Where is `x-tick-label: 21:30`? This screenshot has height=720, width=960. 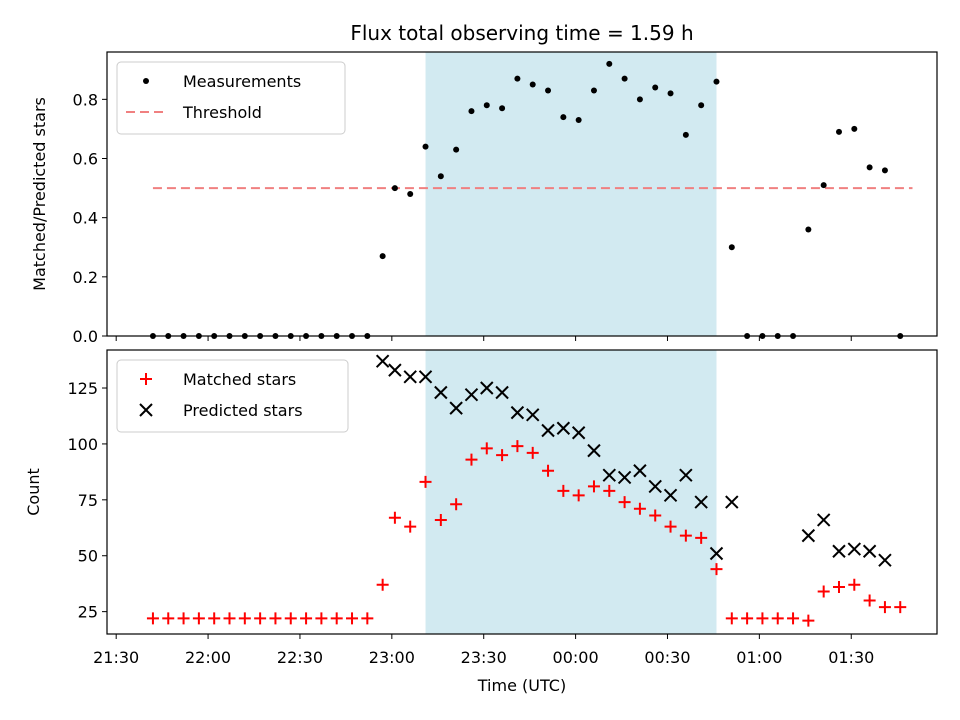
x-tick-label: 21:30 is located at coordinates (116, 657).